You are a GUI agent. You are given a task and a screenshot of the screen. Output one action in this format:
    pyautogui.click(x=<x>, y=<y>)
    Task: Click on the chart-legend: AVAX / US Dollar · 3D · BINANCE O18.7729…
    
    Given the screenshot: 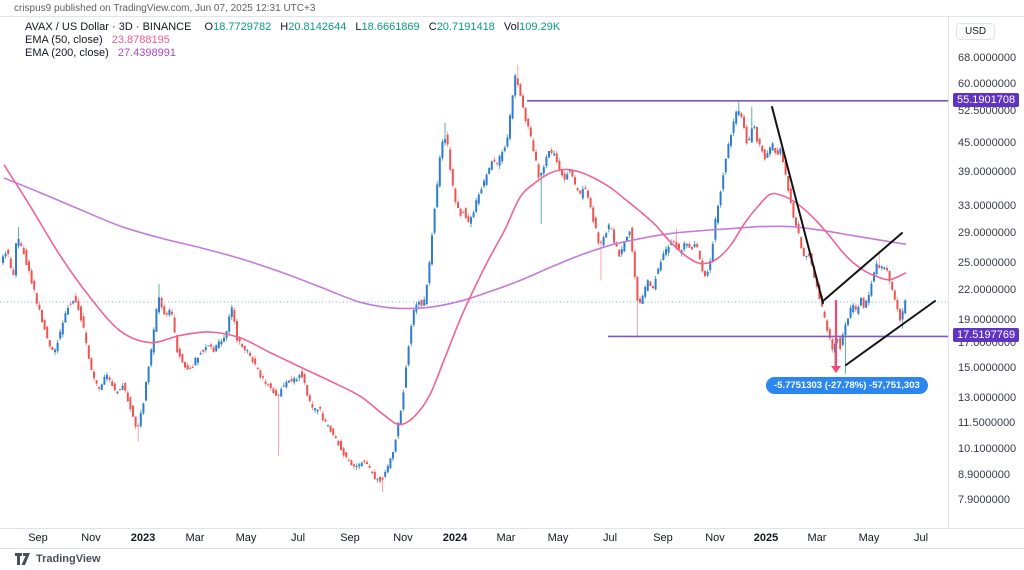 What is the action you would take?
    pyautogui.click(x=295, y=40)
    